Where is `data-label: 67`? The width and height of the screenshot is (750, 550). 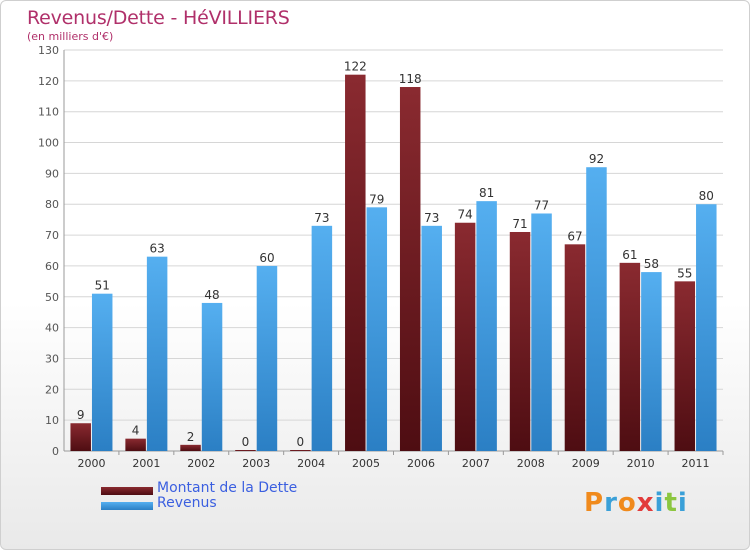 data-label: 67 is located at coordinates (574, 236).